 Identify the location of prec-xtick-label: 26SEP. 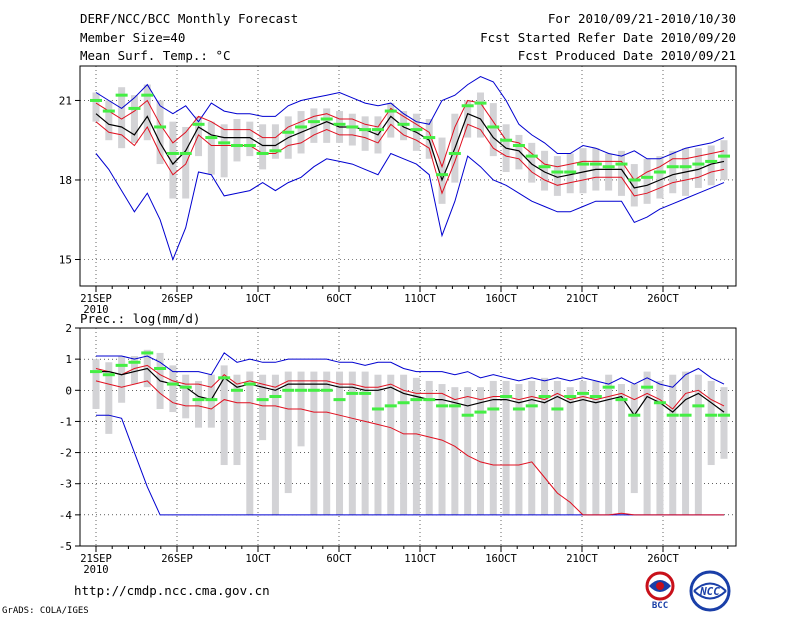
(177, 559).